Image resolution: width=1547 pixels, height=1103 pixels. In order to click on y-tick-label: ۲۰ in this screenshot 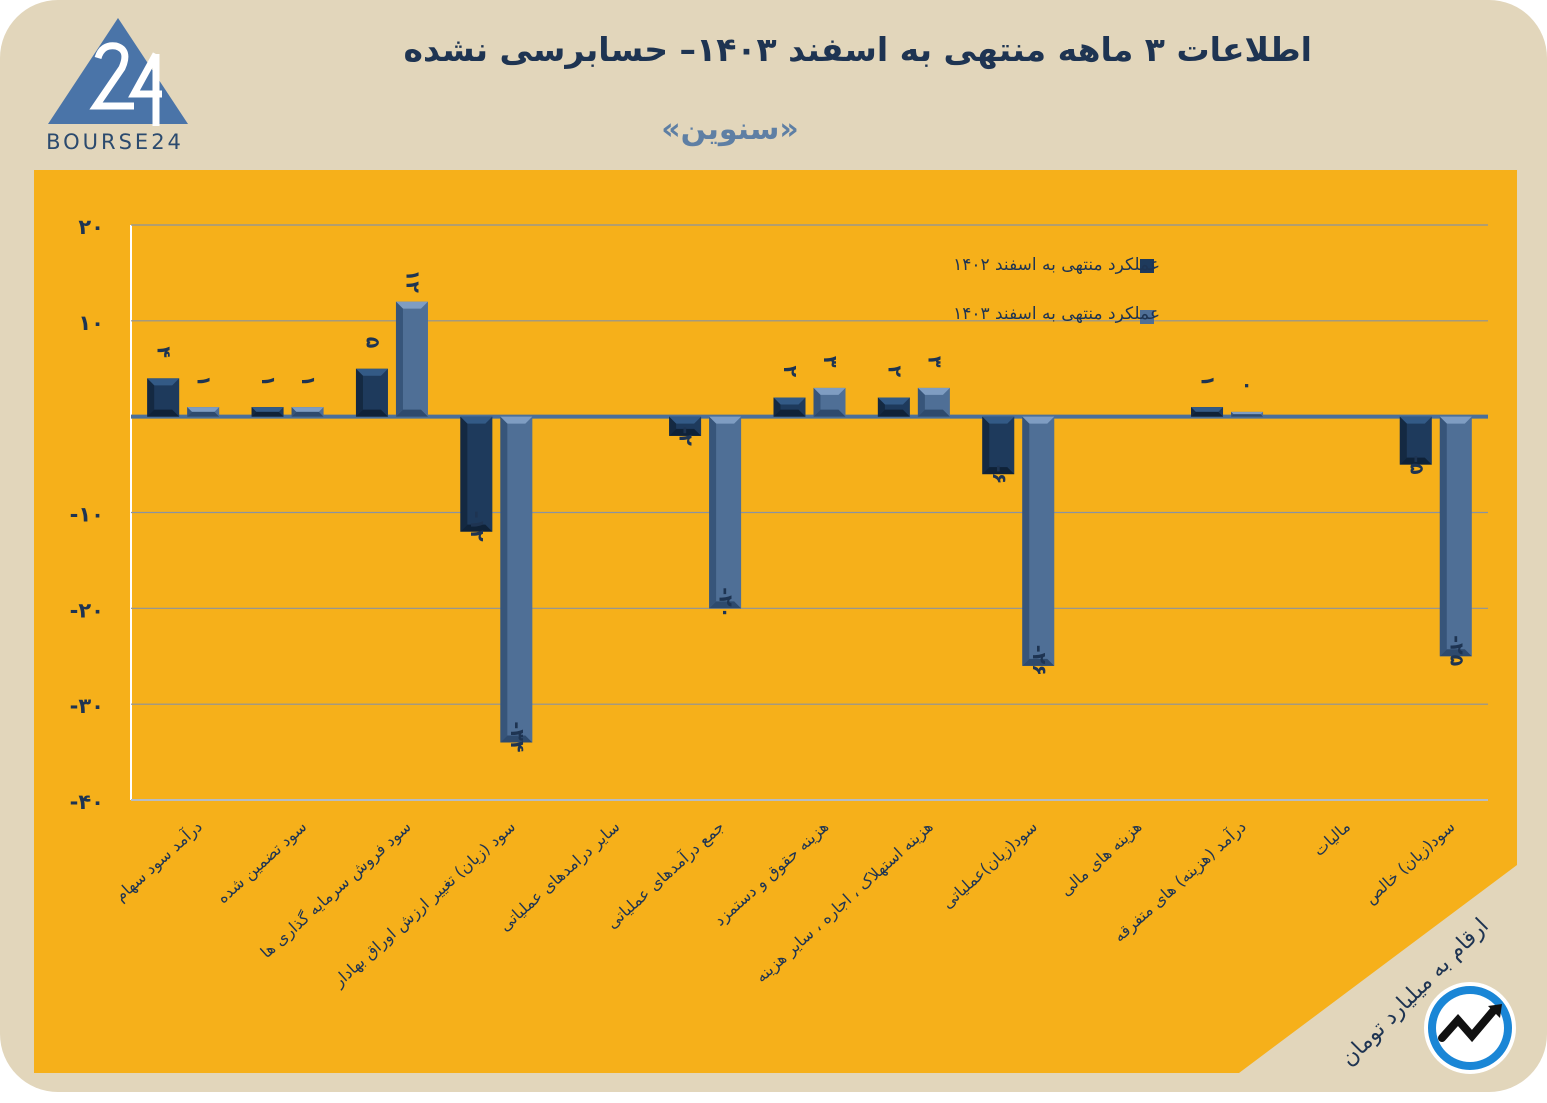, I will do `click(91, 227)`.